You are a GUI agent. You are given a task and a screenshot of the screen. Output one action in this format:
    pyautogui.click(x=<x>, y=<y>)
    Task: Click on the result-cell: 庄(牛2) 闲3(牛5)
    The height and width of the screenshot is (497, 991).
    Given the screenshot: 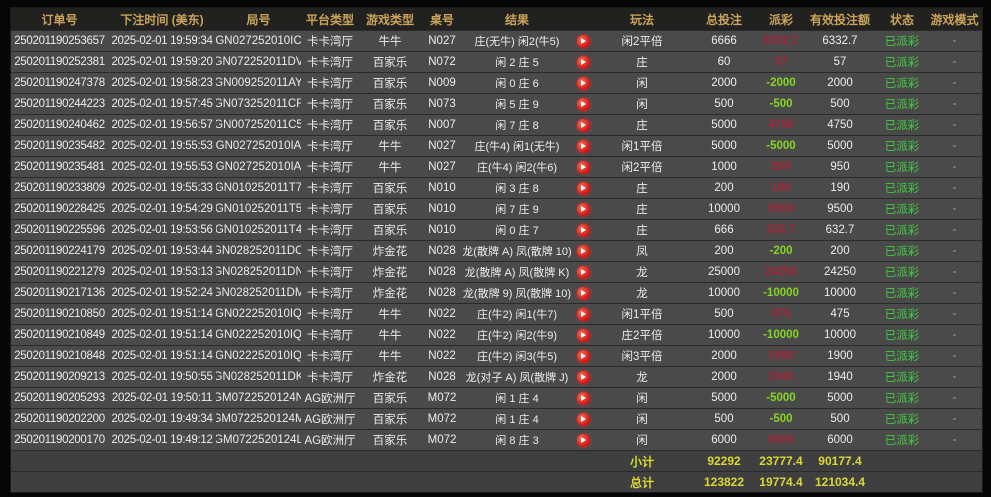 What is the action you would take?
    pyautogui.click(x=517, y=357)
    